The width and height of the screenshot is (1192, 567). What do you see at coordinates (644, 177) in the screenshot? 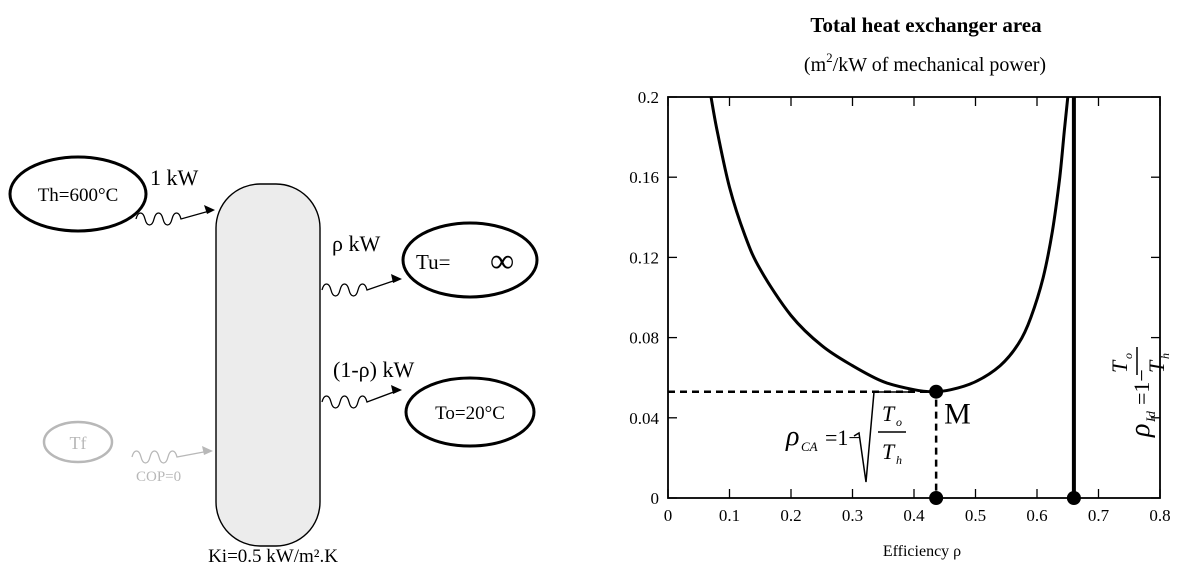
I see `y-tick-label: 0.16` at bounding box center [644, 177].